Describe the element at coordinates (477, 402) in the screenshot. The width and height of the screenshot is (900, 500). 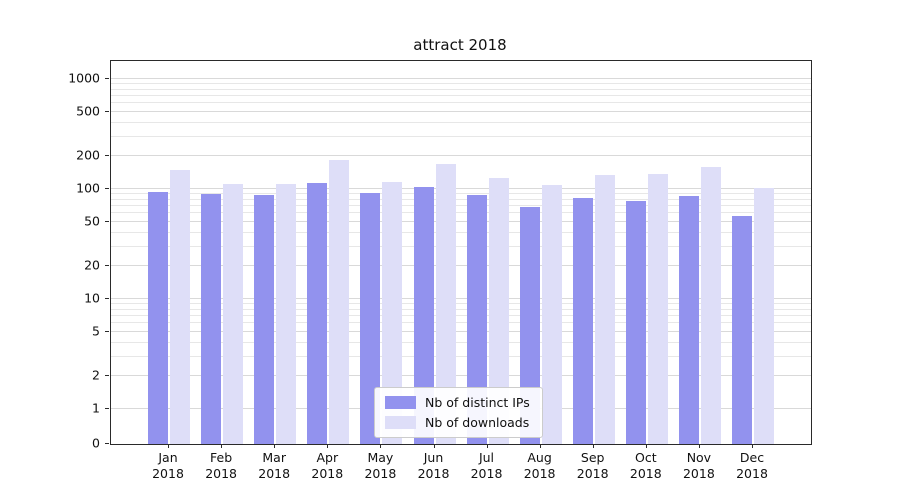
I see `legend-label-ips: Nb of distinct IPs` at that location.